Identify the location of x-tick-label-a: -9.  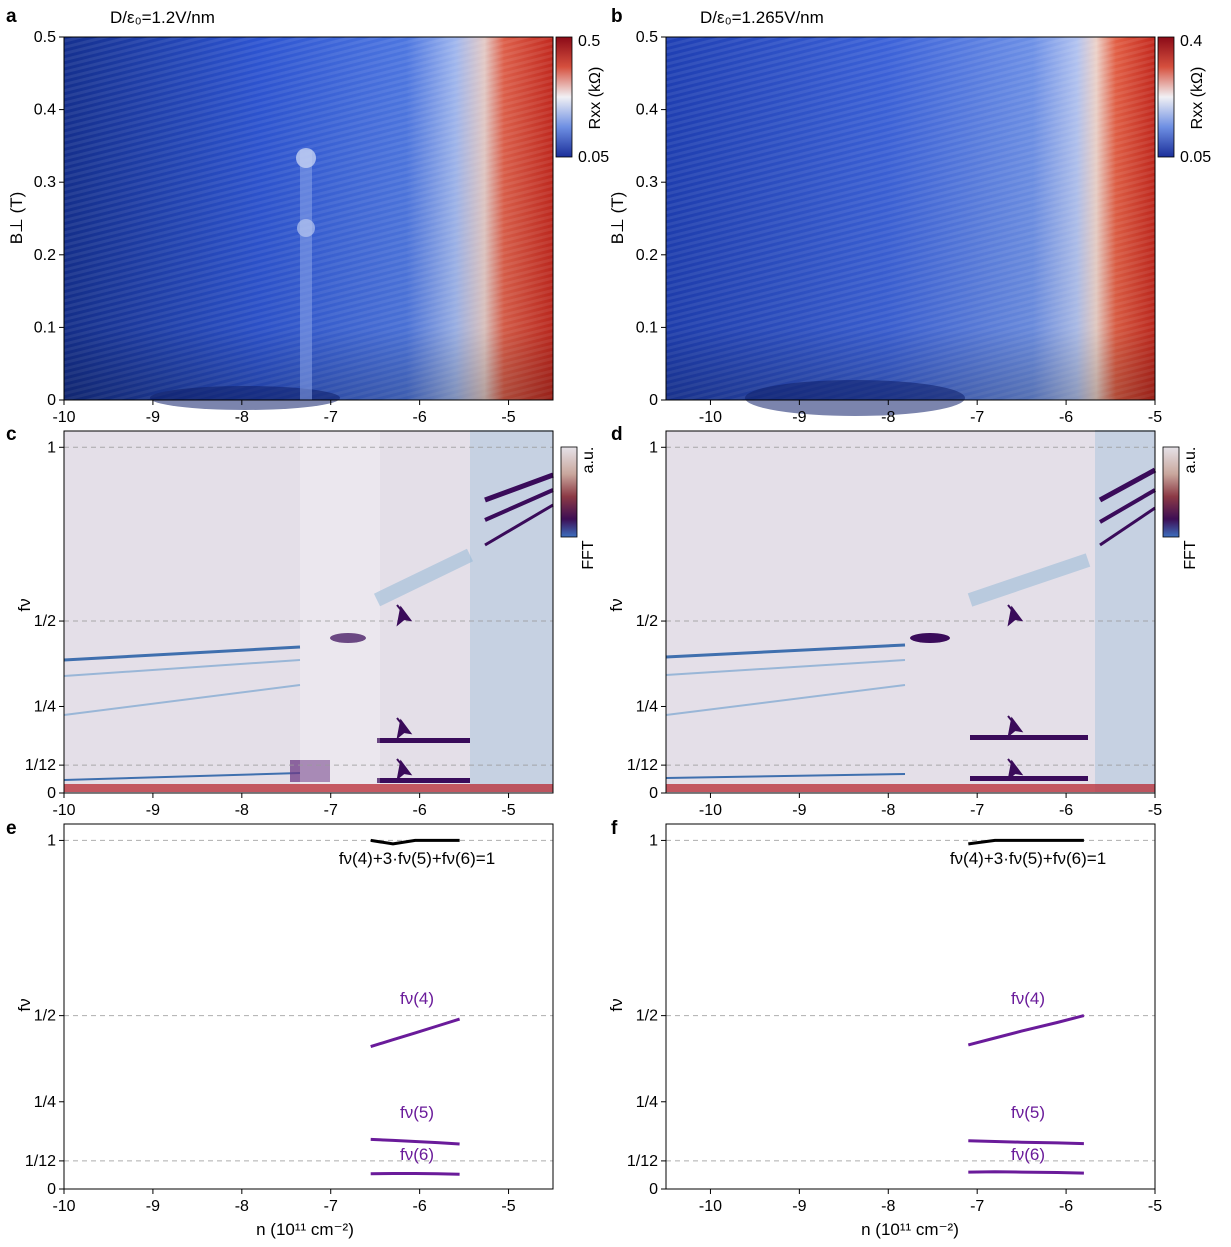
(153, 417).